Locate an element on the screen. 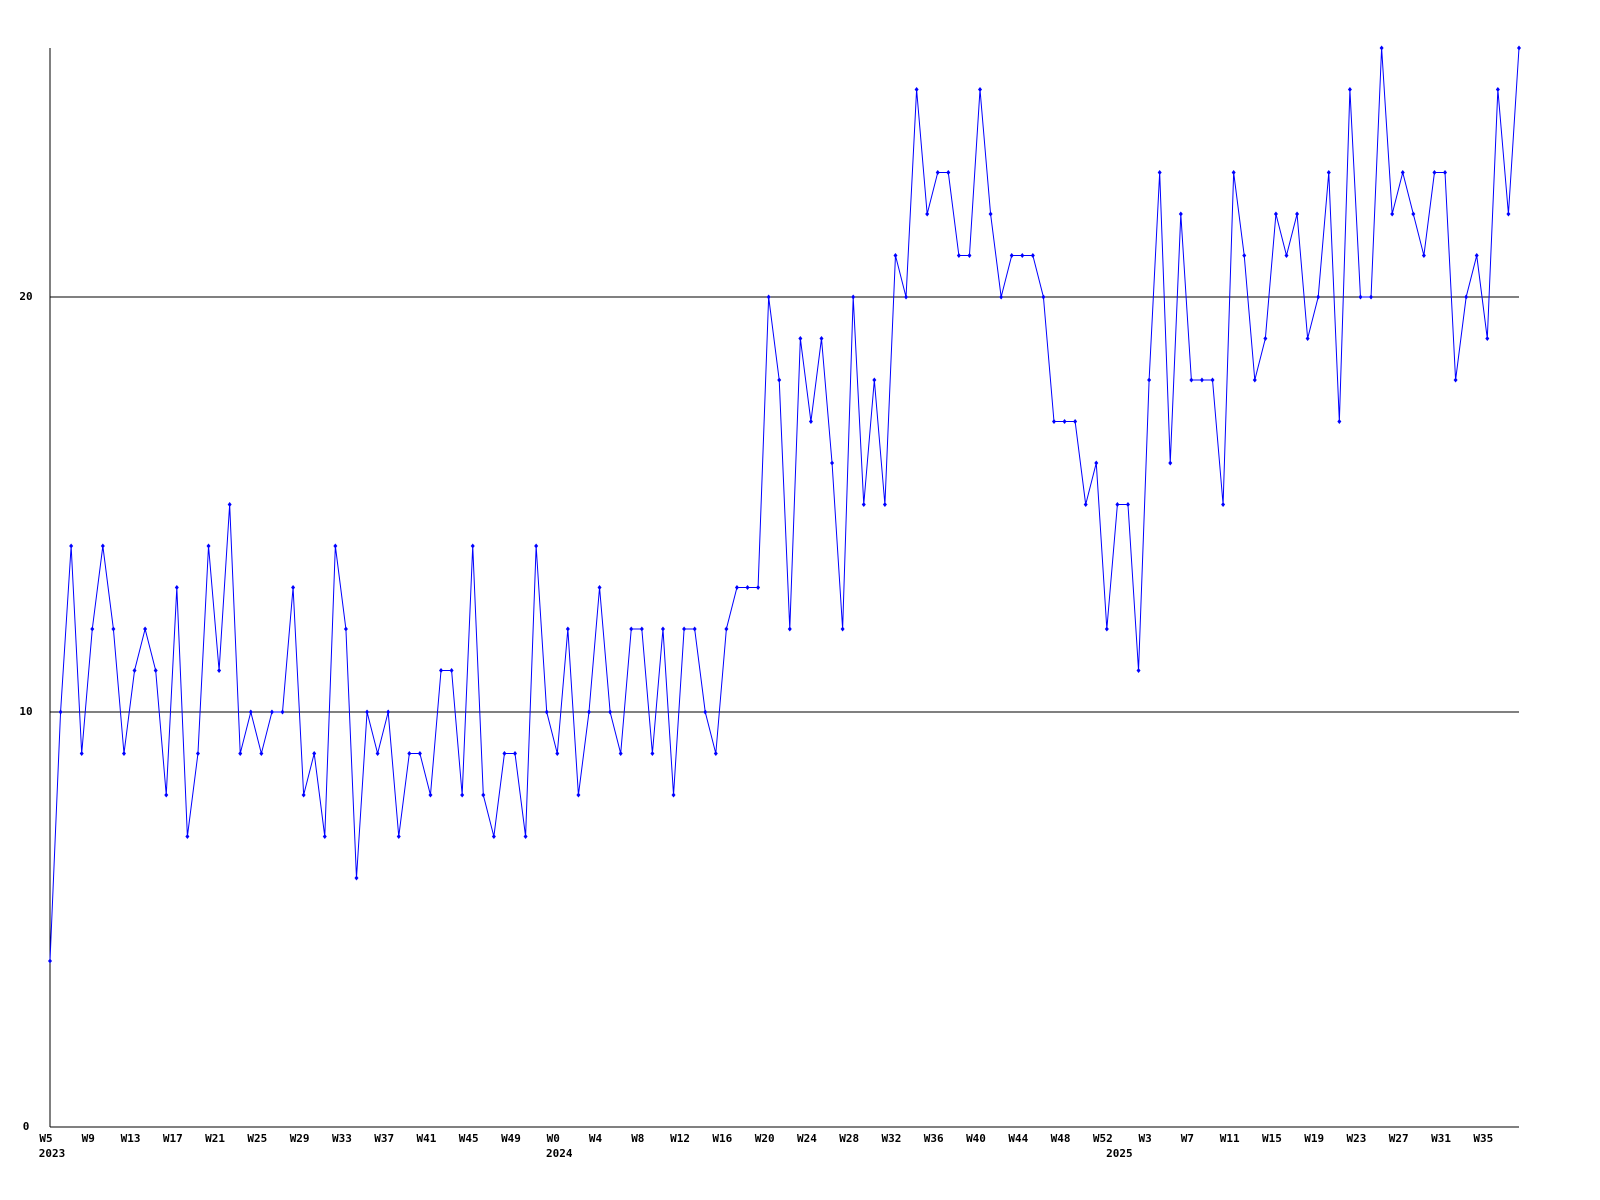 This screenshot has width=1600, height=1200. x-tick-label: W21 is located at coordinates (215, 1138).